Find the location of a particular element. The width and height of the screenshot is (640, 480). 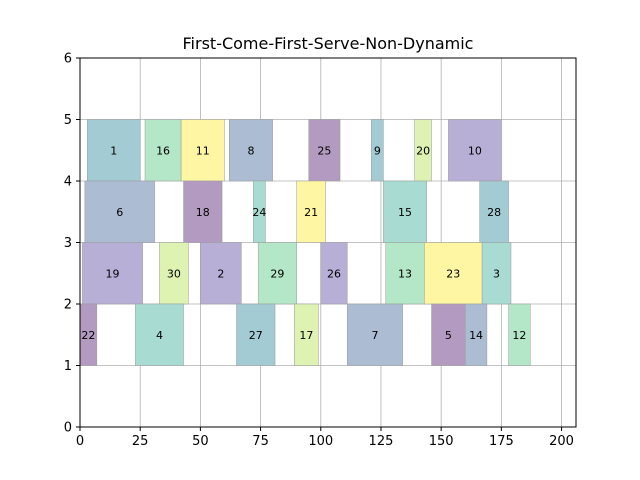

bar-label-6: 6 is located at coordinates (119, 212).